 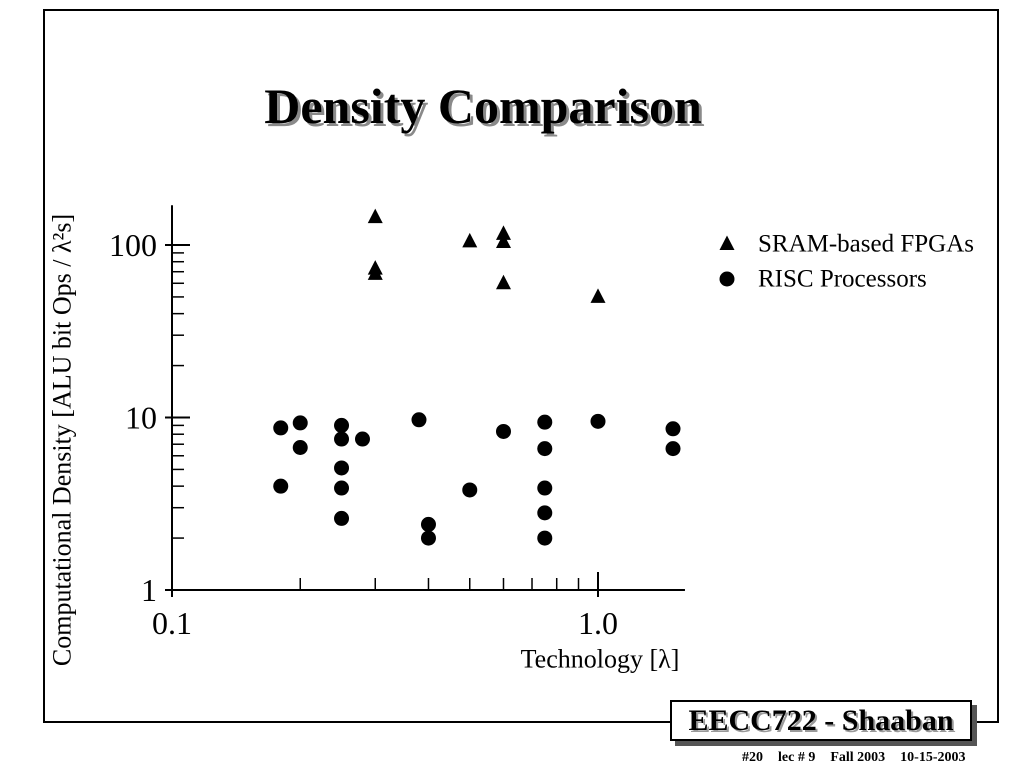 I want to click on chart-legend: SRAM-based FPGAs RISC Processors, so click(x=846, y=262).